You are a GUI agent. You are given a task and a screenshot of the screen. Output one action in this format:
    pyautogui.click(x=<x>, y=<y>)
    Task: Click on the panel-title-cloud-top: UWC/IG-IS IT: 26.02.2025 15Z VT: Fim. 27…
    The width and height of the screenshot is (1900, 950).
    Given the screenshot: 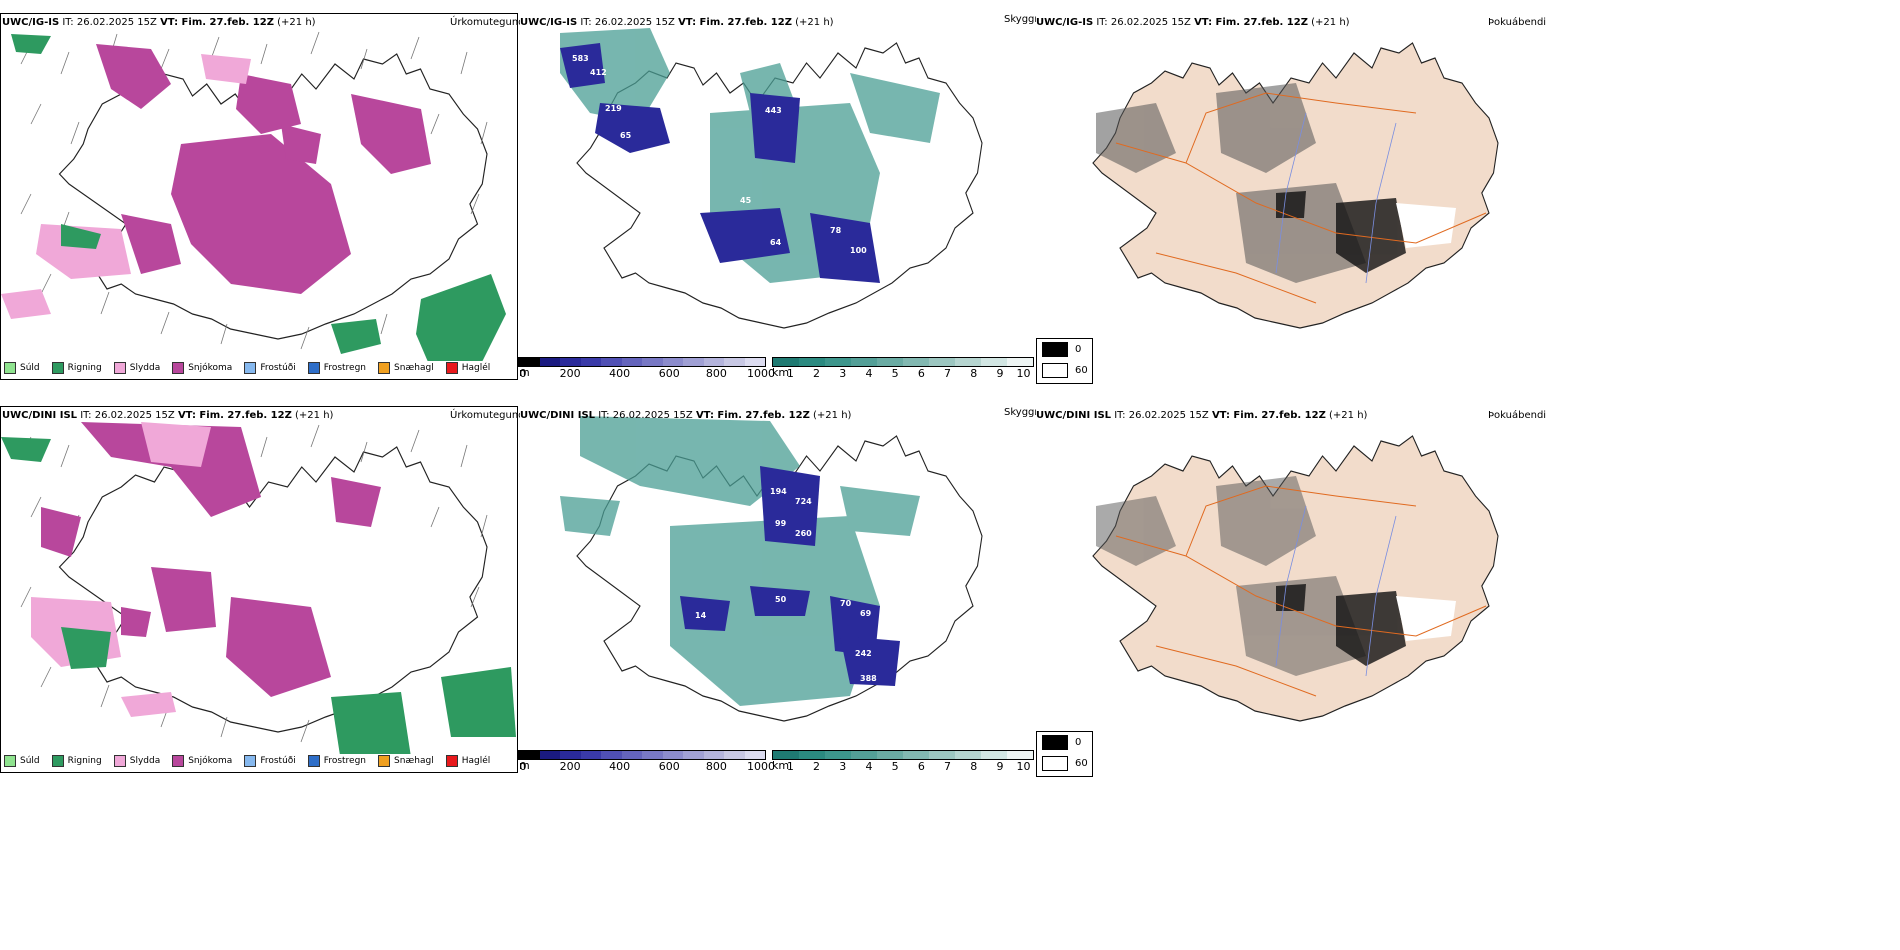 What is the action you would take?
    pyautogui.click(x=677, y=22)
    